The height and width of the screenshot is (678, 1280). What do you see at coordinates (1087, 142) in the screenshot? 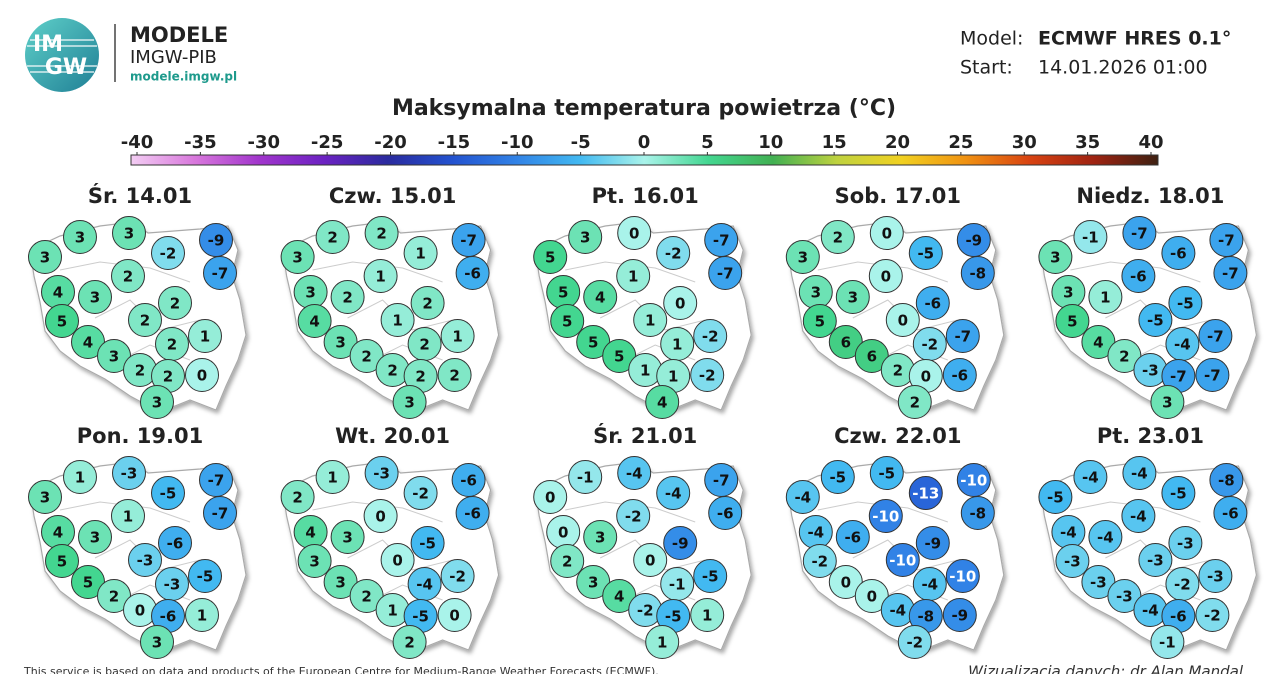
I see `colorbar-tick-label: 35` at bounding box center [1087, 142].